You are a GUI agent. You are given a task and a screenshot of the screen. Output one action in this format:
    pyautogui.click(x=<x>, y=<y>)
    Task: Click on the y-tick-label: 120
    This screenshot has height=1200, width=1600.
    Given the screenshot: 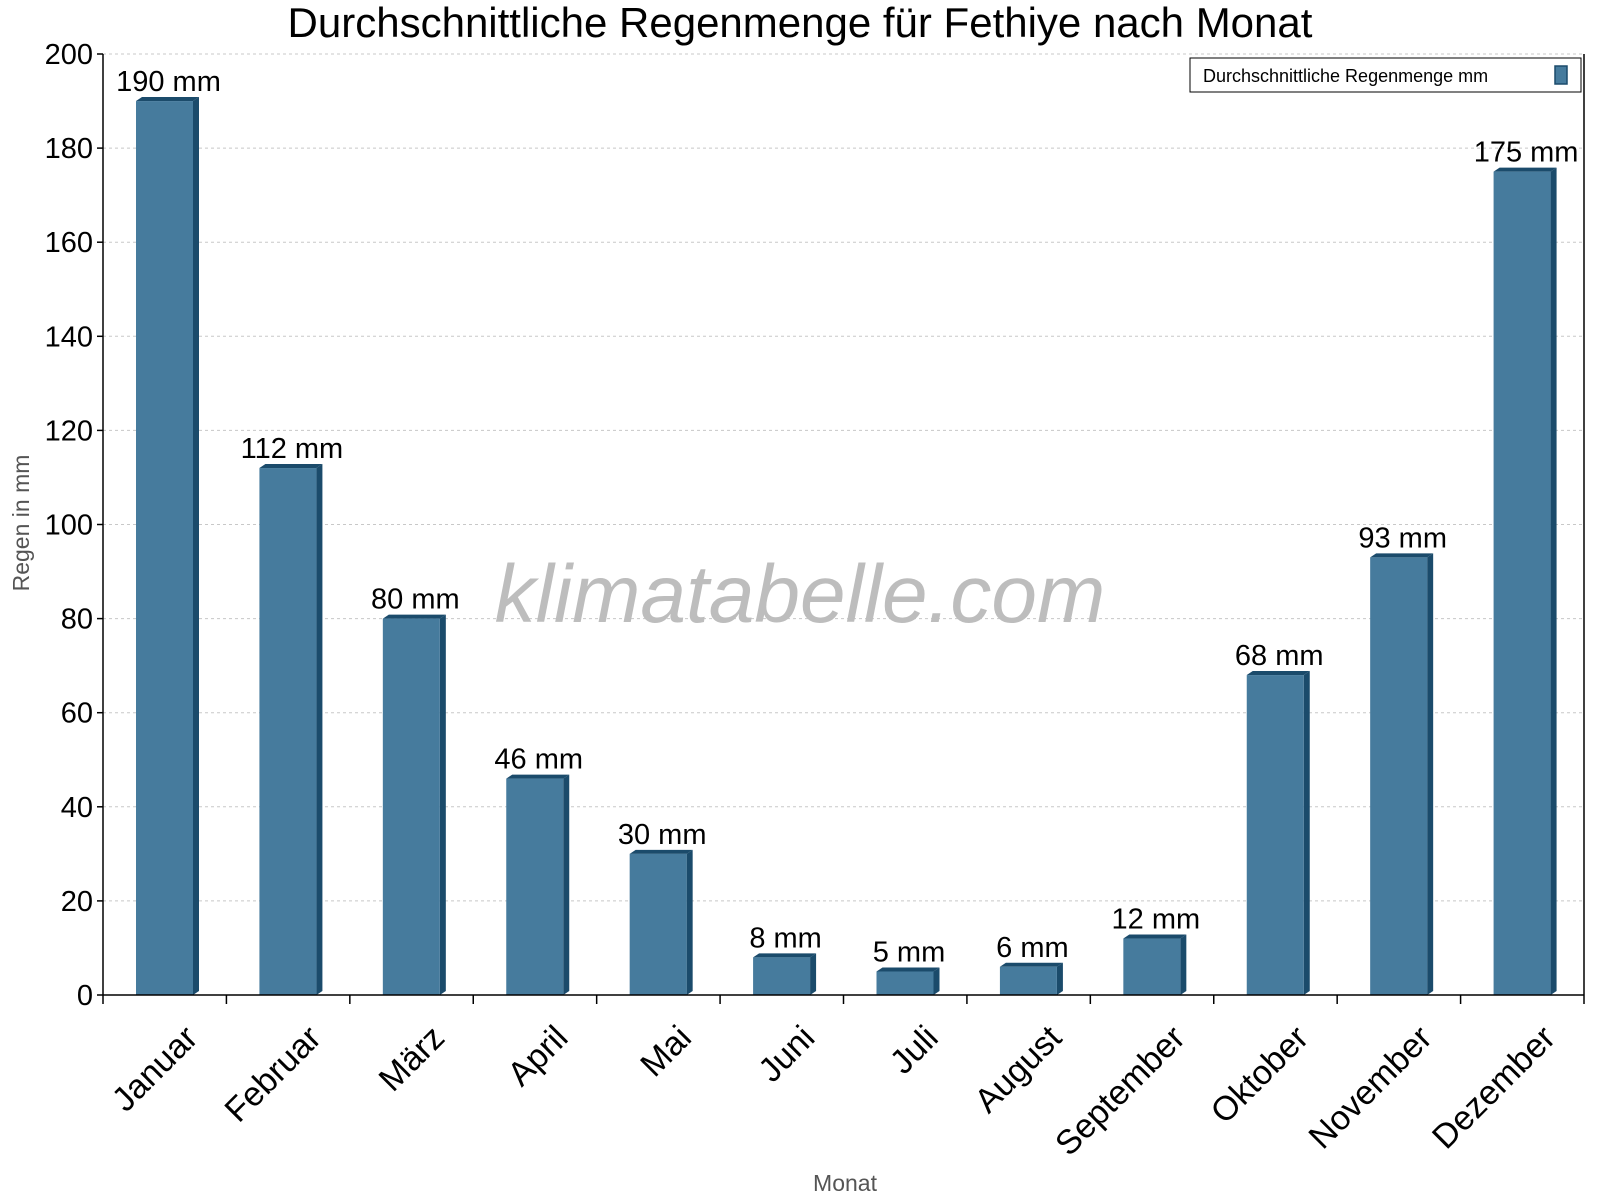 What is the action you would take?
    pyautogui.click(x=69, y=431)
    